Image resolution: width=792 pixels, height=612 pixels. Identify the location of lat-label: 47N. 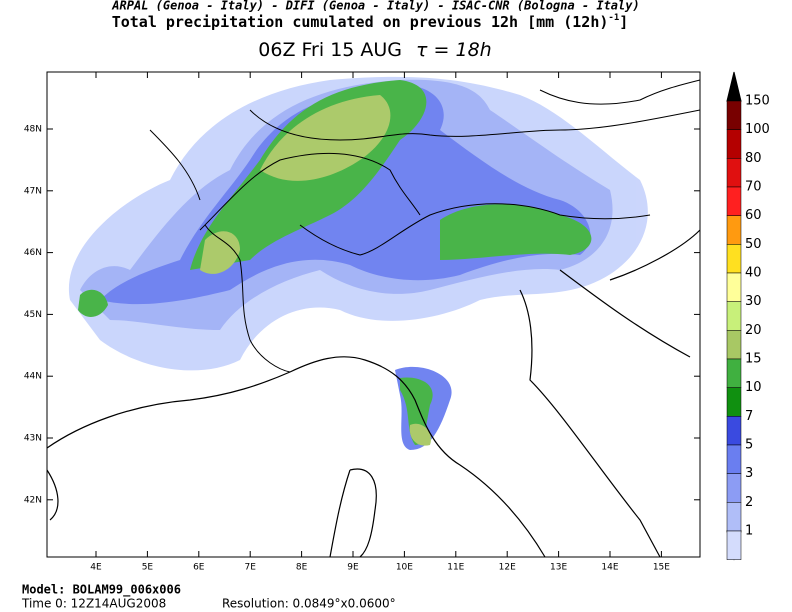
(33, 191).